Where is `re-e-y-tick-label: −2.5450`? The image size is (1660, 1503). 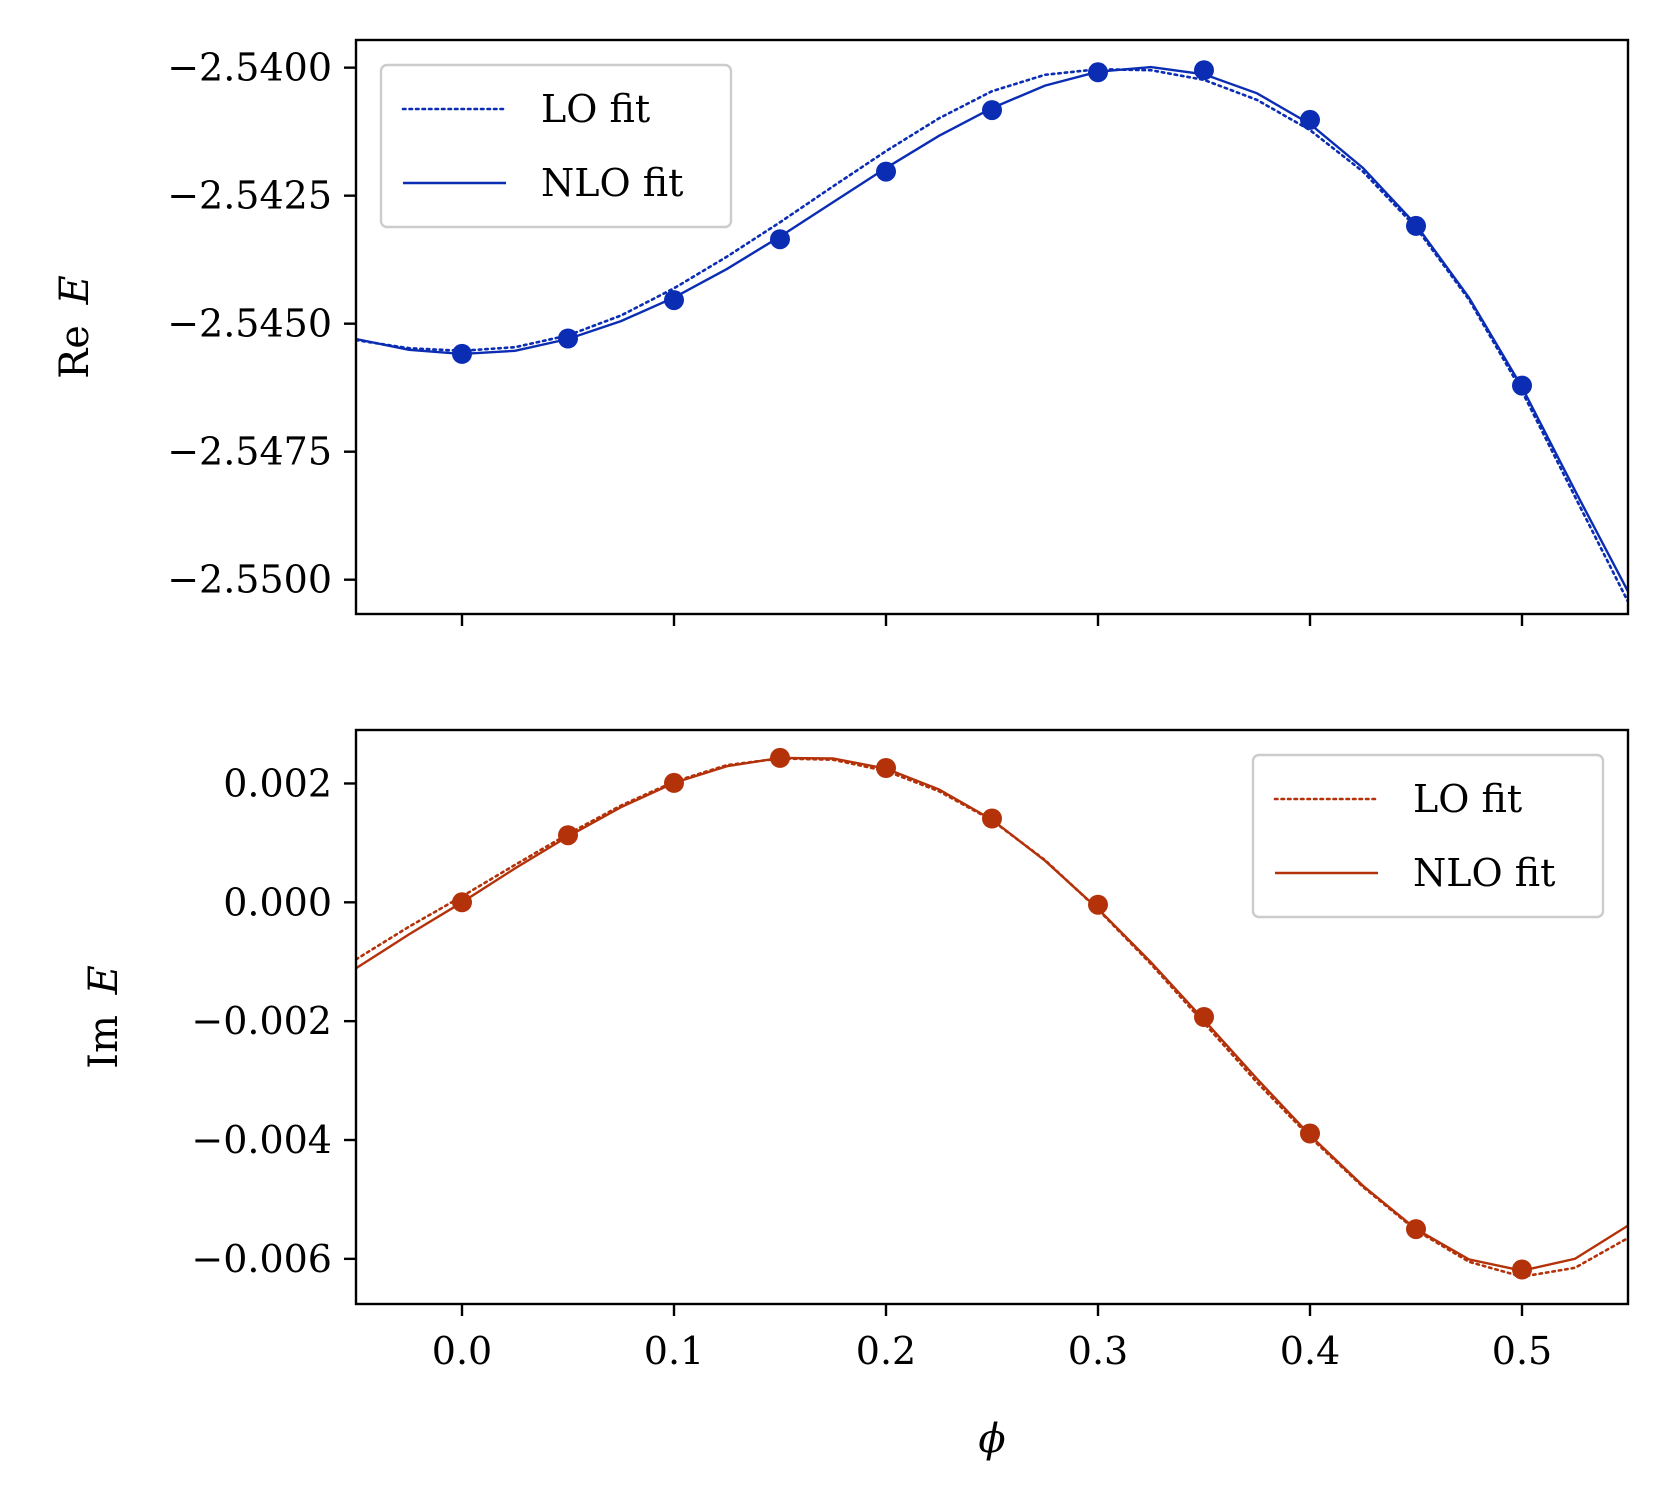 re-e-y-tick-label: −2.5450 is located at coordinates (249, 324).